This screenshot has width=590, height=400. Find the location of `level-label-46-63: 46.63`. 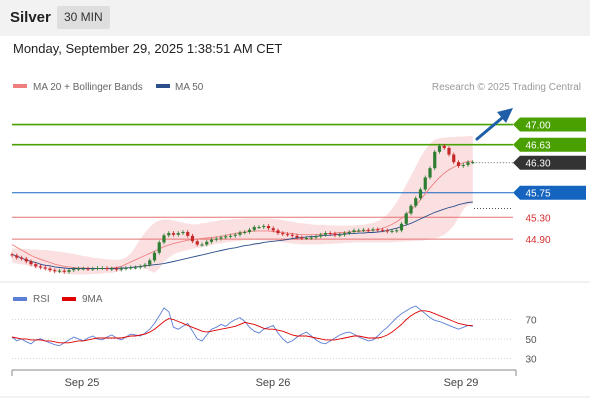

level-label-46-63: 46.63 is located at coordinates (537, 146).